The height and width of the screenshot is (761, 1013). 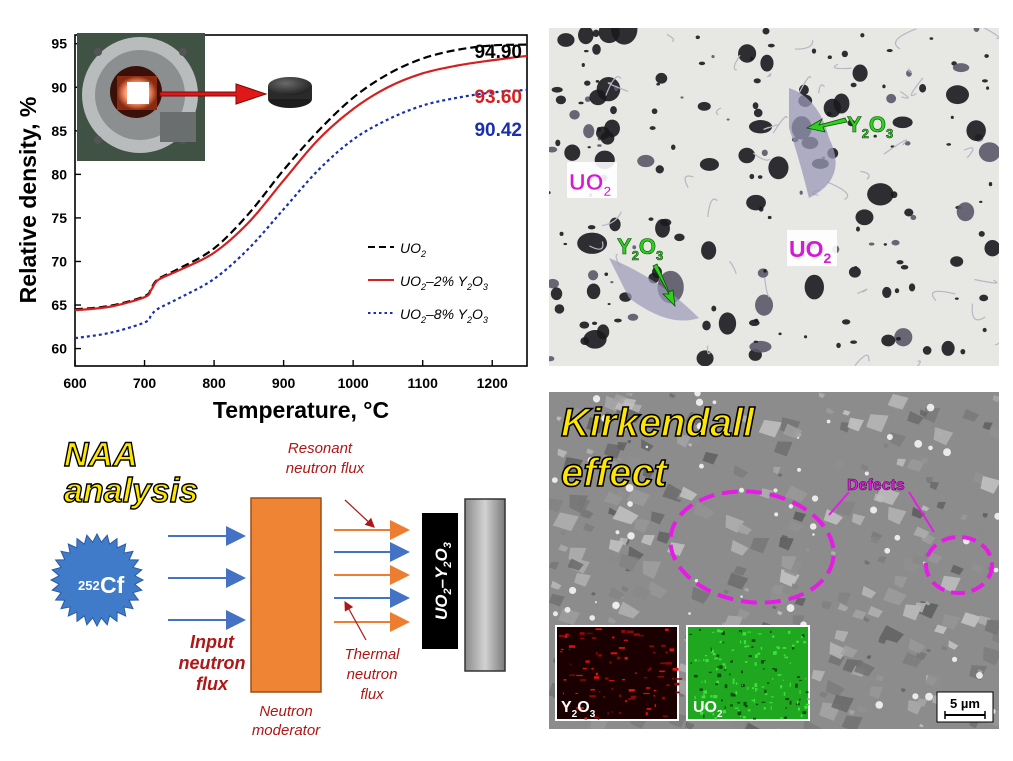 What do you see at coordinates (498, 97) in the screenshot?
I see `end-label-uo2-2y: 93.60` at bounding box center [498, 97].